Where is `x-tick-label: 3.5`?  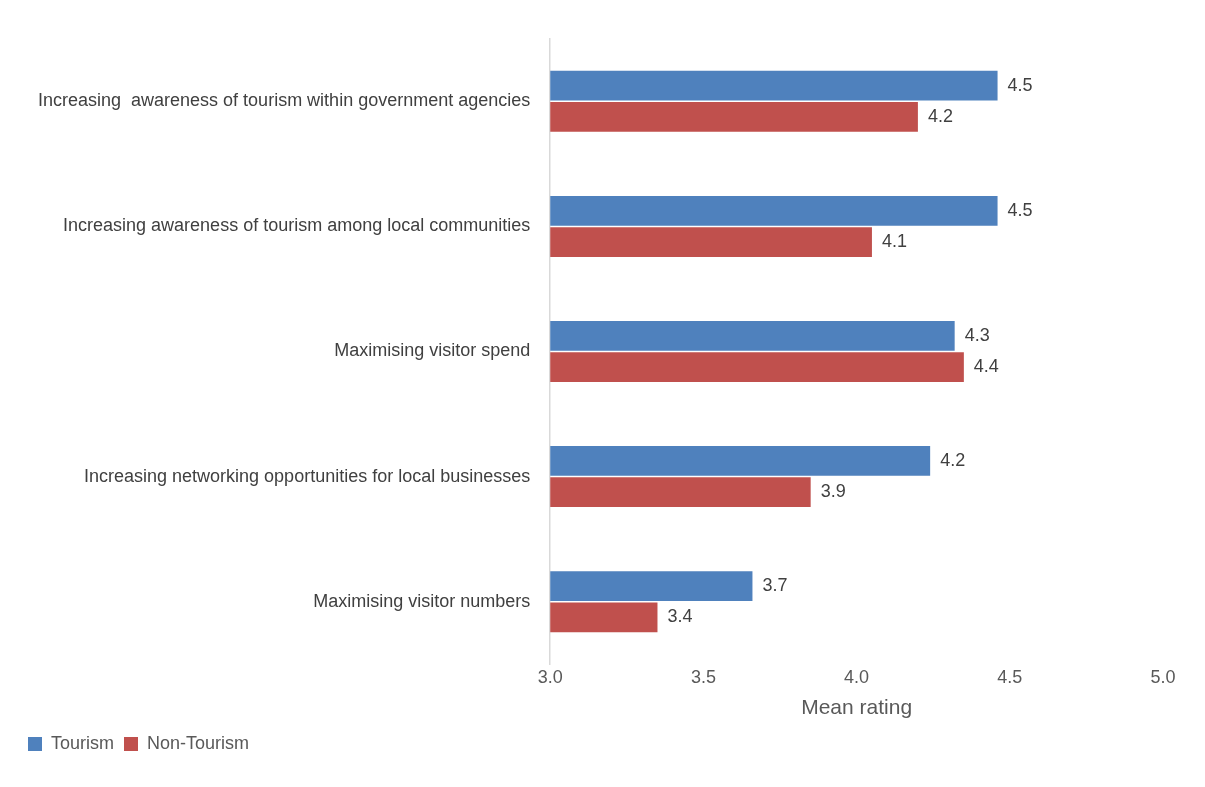 x-tick-label: 3.5 is located at coordinates (703, 676).